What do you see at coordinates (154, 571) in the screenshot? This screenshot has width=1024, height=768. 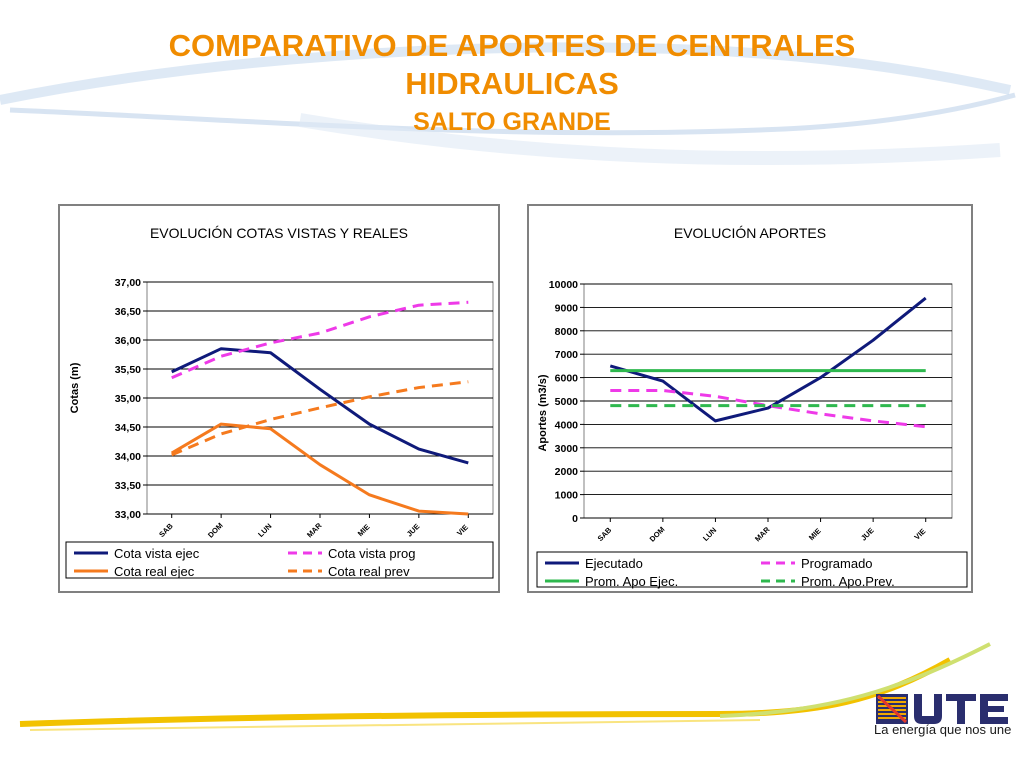 I see `legend-label: Cota real ejec` at bounding box center [154, 571].